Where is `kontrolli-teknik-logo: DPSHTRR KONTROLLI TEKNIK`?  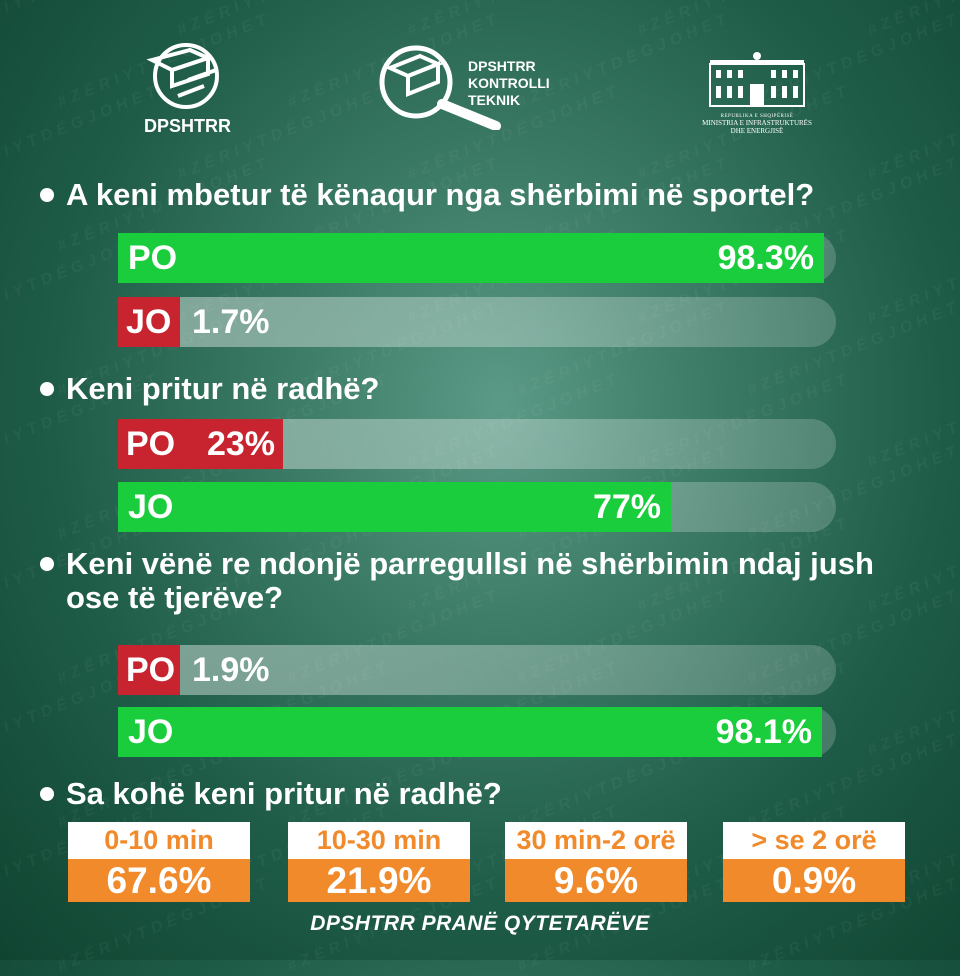
kontrolli-teknik-logo: DPSHTRR KONTROLLI TEKNIK is located at coordinates (476, 87).